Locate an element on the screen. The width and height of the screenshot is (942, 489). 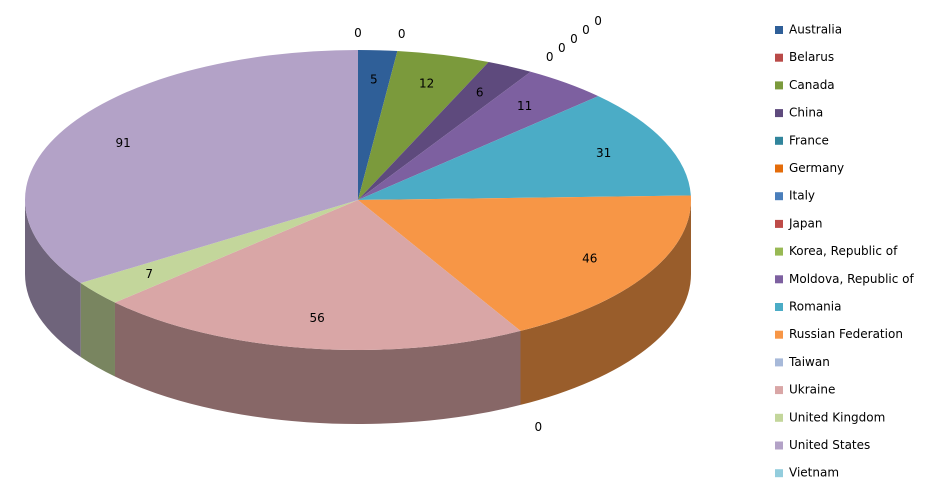
legend-label: Taiwan is located at coordinates (809, 362).